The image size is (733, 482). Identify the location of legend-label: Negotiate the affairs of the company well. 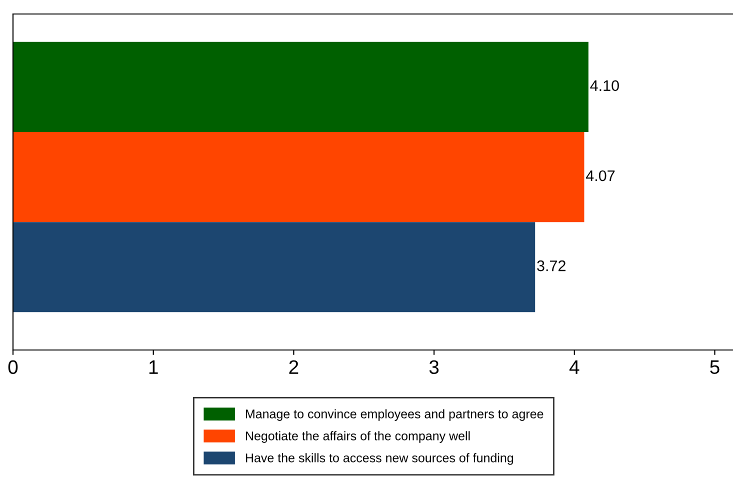
(358, 437).